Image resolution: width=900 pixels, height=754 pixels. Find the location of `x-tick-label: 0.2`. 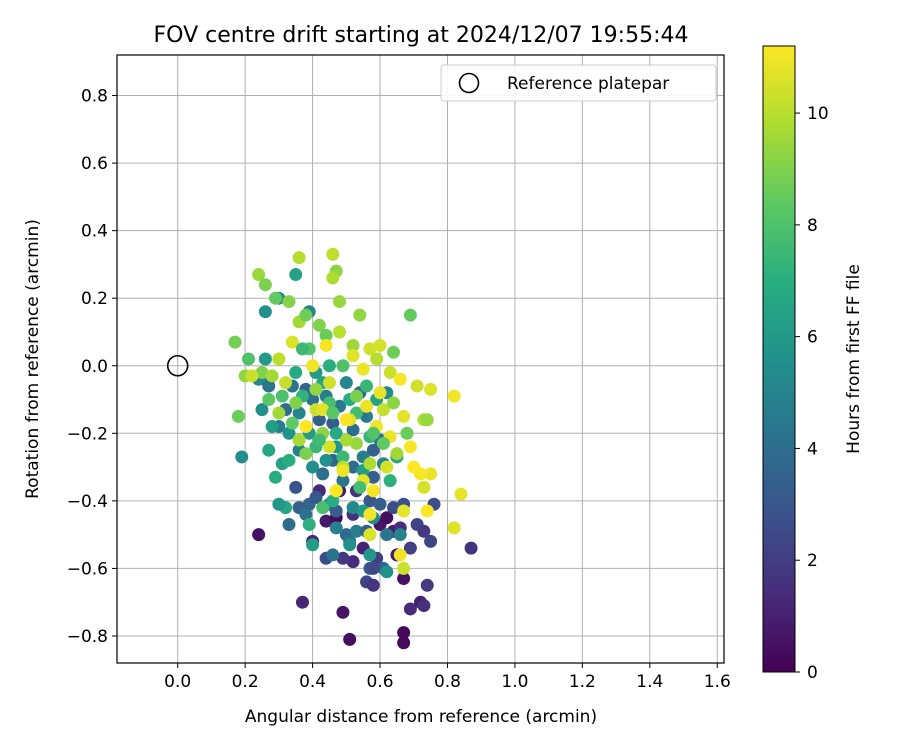

x-tick-label: 0.2 is located at coordinates (245, 682).